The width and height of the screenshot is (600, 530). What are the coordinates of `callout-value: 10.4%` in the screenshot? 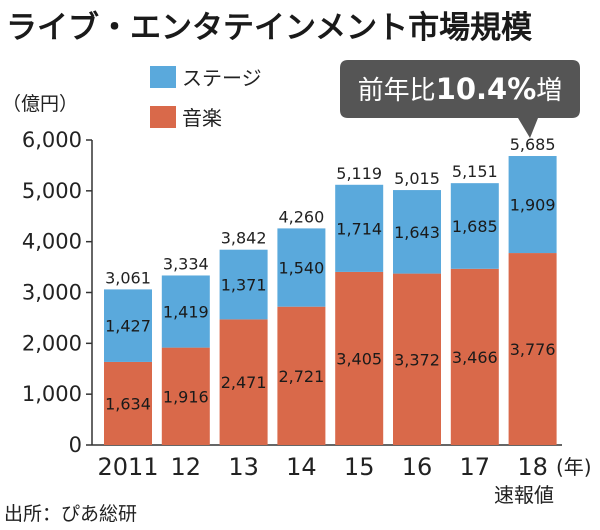 It's located at (486, 89).